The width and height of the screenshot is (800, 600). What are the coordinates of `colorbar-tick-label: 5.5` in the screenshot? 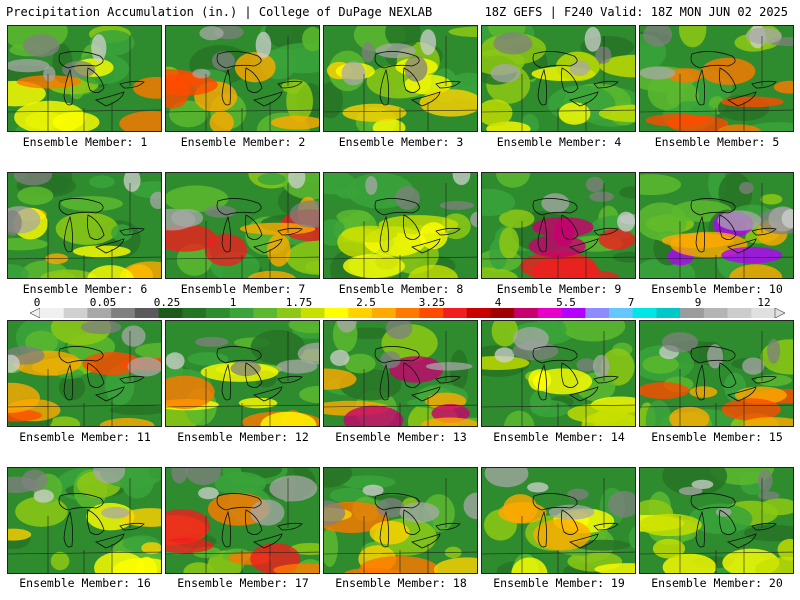 It's located at (566, 302).